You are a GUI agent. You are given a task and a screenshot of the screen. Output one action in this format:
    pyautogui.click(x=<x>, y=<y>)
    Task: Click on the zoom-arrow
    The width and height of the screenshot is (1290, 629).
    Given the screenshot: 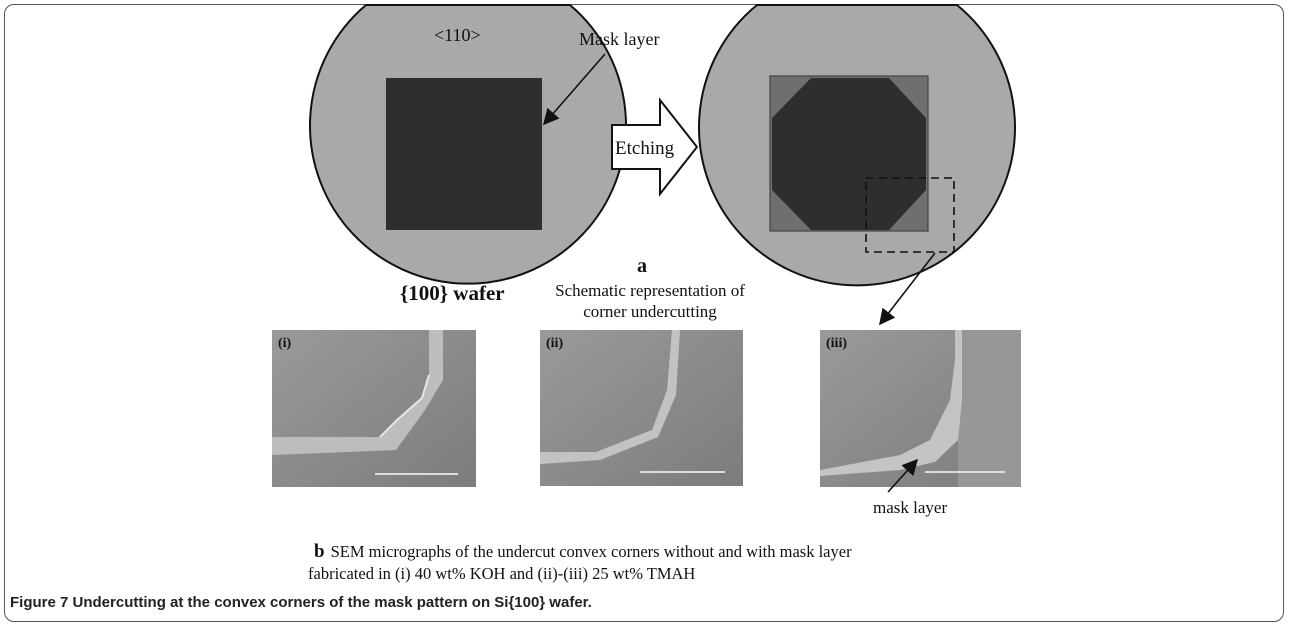 What is the action you would take?
    pyautogui.click(x=907, y=289)
    